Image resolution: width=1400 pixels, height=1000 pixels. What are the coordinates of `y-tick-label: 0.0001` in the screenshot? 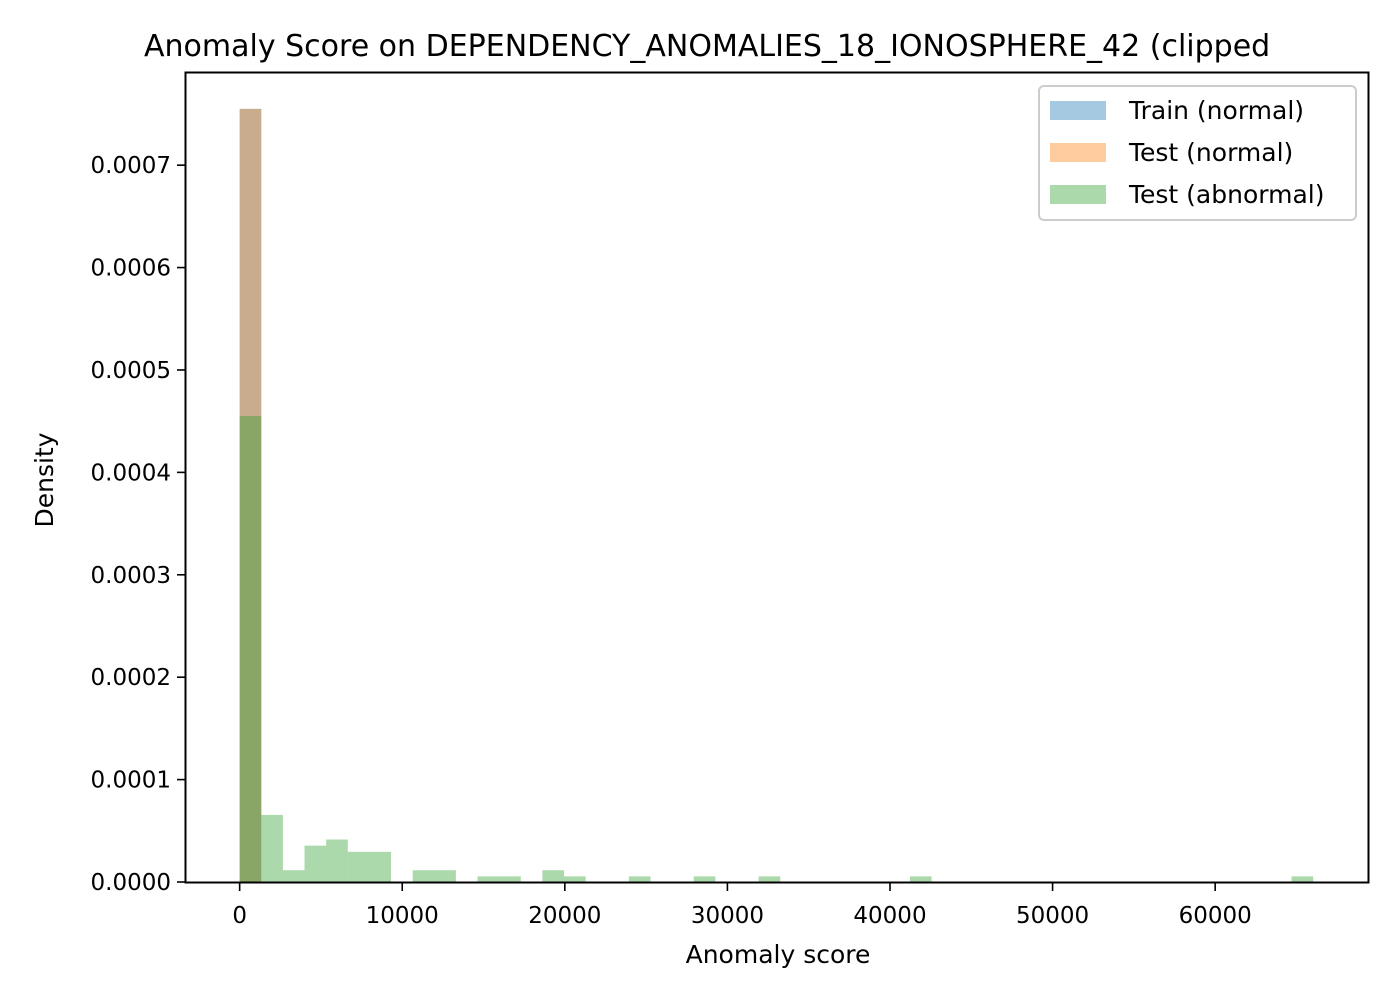 It's located at (131, 781).